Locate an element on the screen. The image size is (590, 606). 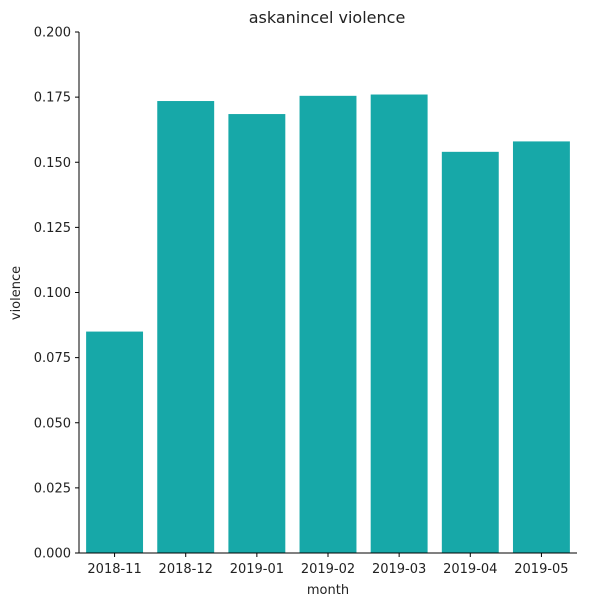
y-tick-label: 0.175 is located at coordinates (52, 98).